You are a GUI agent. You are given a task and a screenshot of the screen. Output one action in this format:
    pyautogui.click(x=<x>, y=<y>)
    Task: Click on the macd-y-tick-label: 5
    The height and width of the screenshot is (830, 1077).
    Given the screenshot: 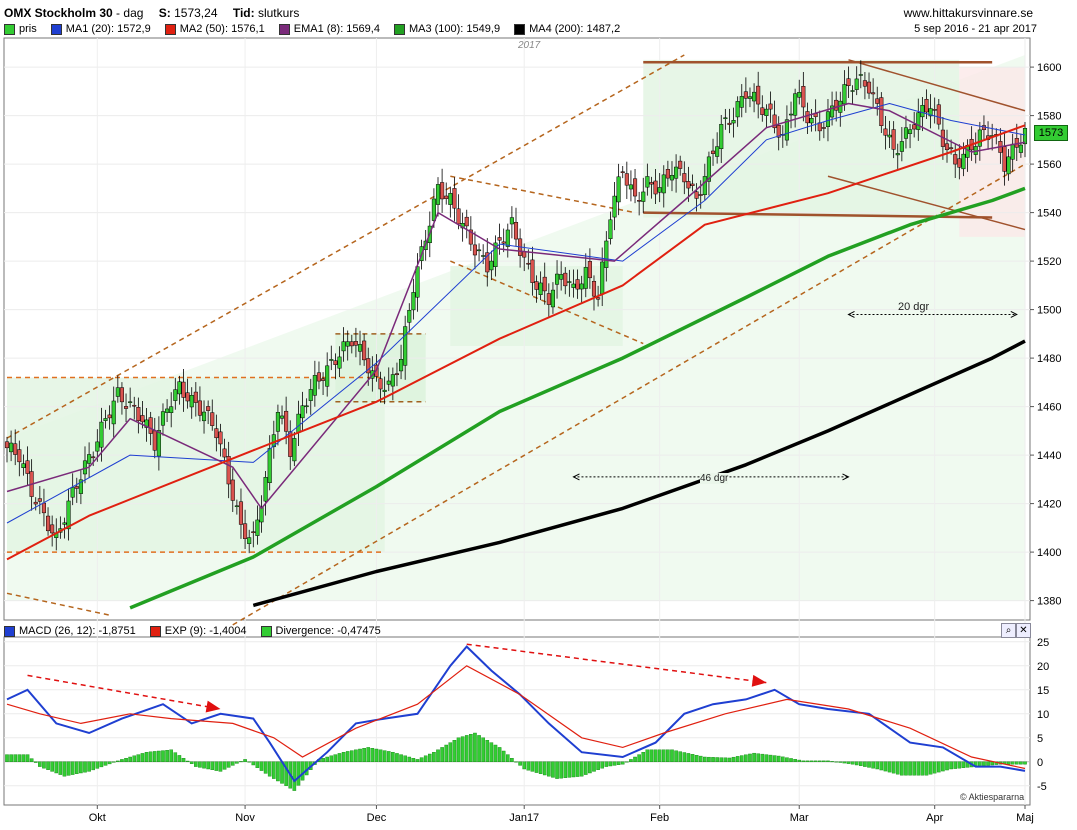 What is the action you would take?
    pyautogui.click(x=1040, y=739)
    